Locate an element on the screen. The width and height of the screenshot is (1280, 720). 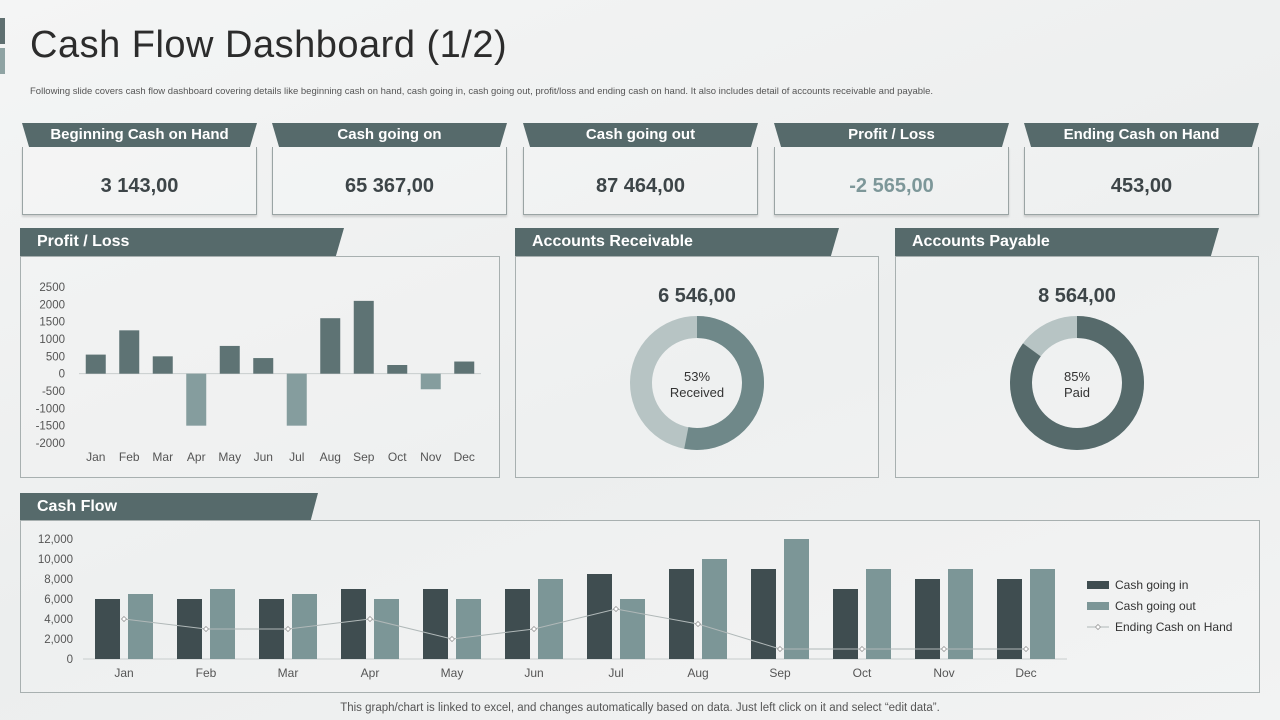
receivable-pct: 53% is located at coordinates (697, 376).